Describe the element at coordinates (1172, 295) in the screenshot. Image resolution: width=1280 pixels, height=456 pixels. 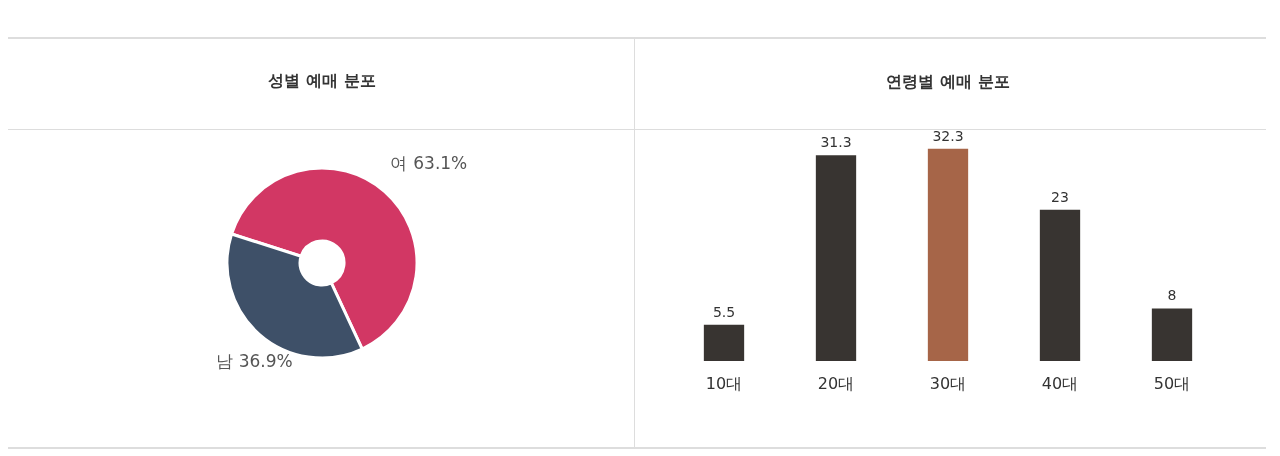
I see `data-label: 8` at that location.